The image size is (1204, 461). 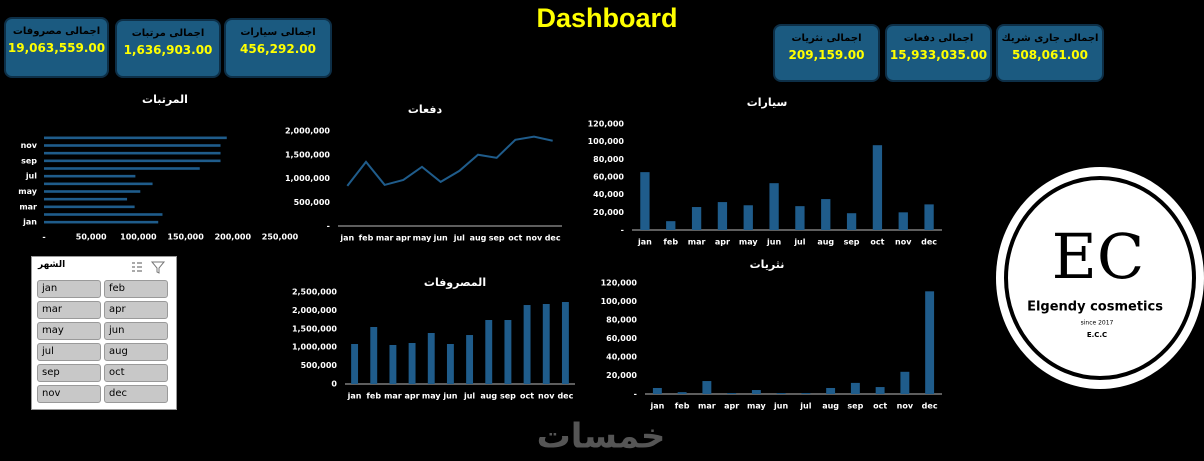 I want to click on slicer-item: nov, so click(x=69, y=394).